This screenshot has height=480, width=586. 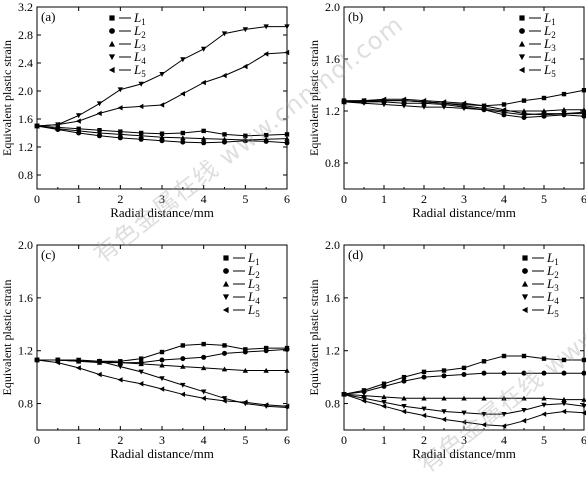 I want to click on x-tick-label: 1, so click(x=79, y=440).